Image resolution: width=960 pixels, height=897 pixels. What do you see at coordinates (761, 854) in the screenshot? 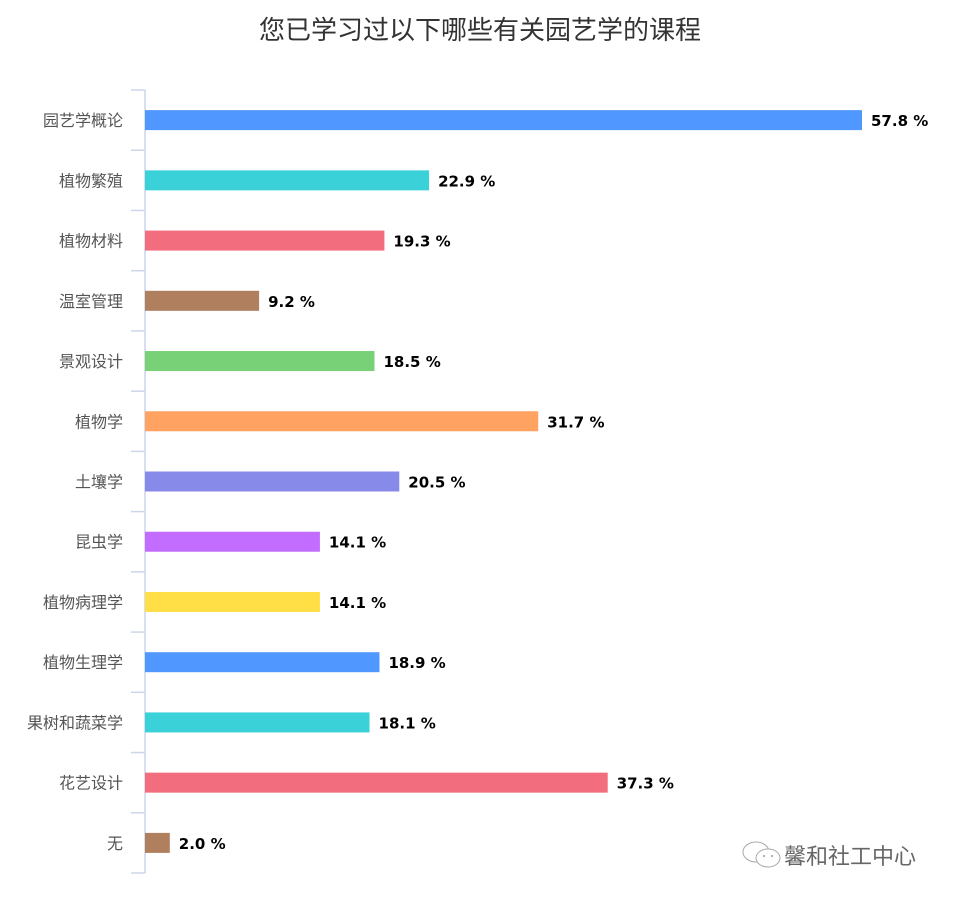
I see `wechat-icon` at bounding box center [761, 854].